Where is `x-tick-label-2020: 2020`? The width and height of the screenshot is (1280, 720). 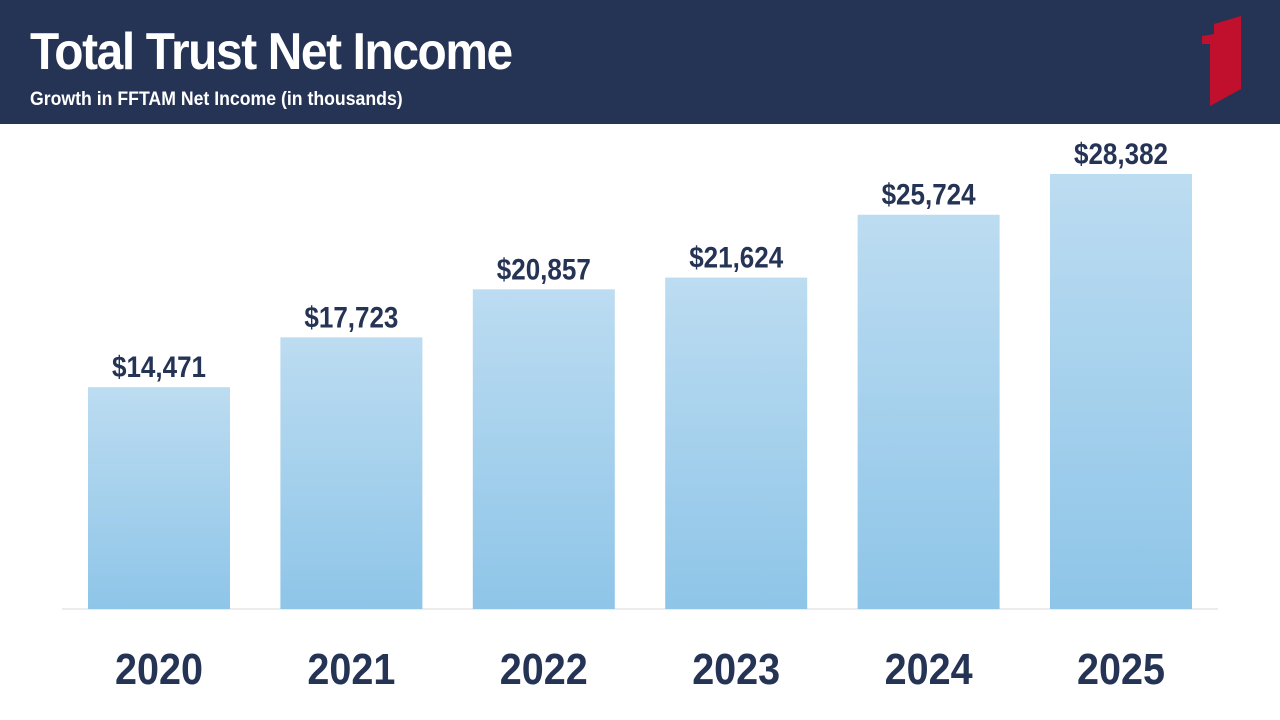
x-tick-label-2020: 2020 is located at coordinates (159, 669).